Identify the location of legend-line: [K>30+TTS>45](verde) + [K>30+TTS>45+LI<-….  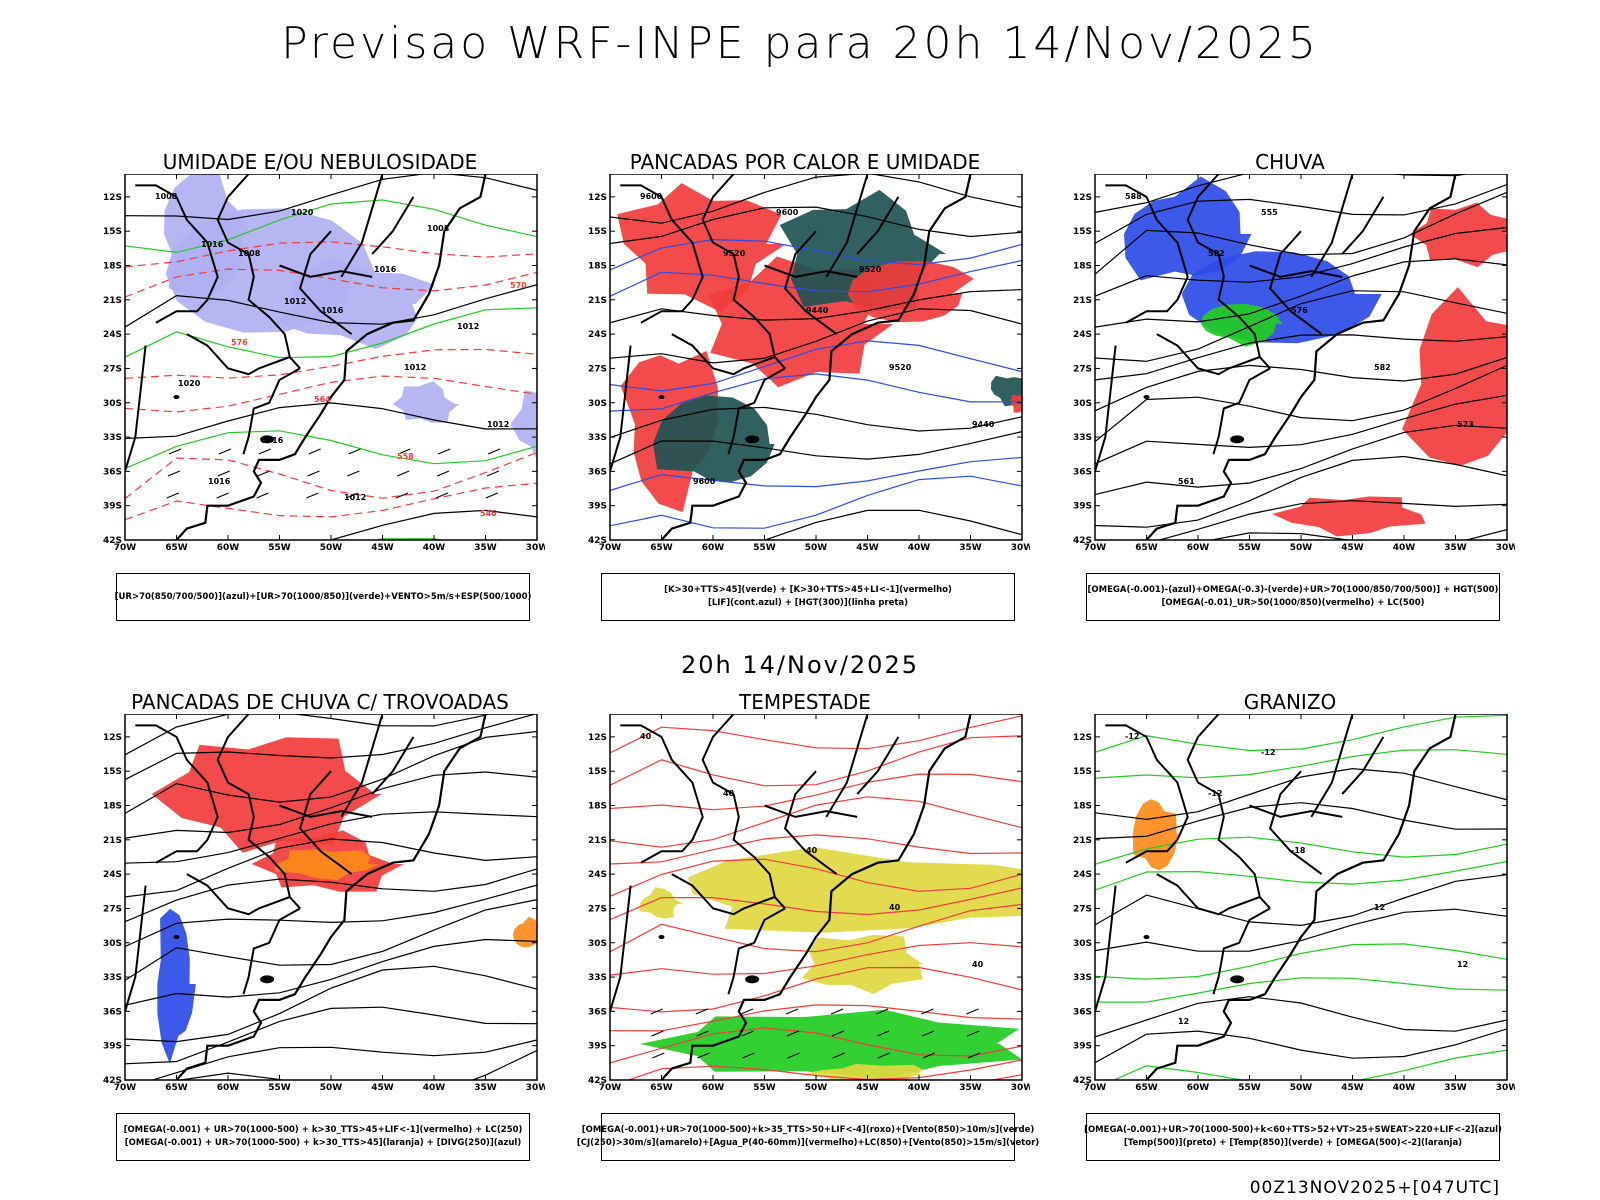
(808, 590).